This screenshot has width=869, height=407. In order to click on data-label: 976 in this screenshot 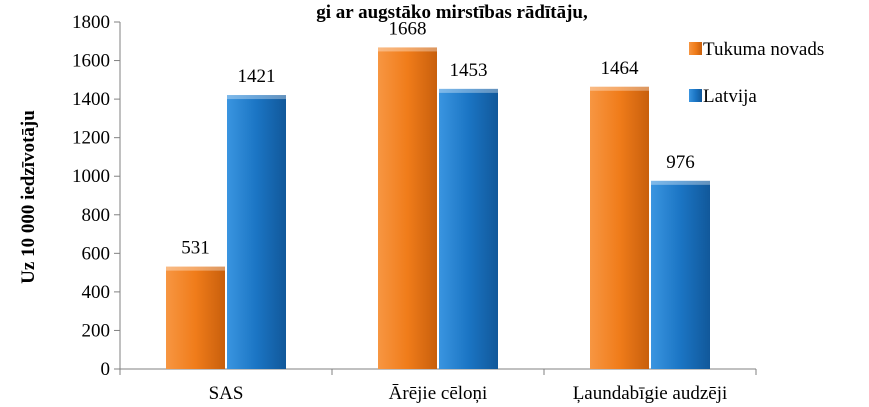, I will do `click(680, 162)`.